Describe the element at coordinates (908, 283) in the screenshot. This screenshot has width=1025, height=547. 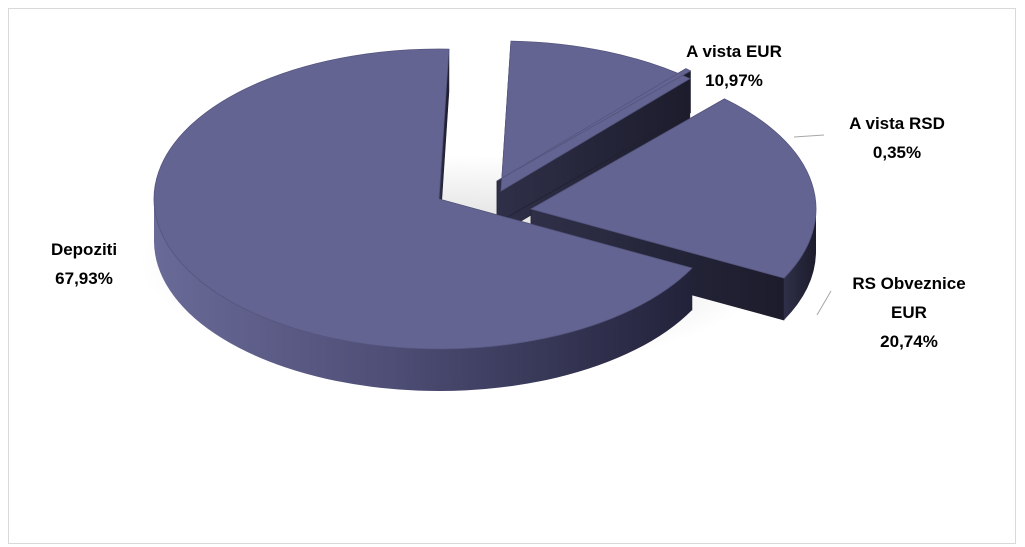
I see `data-label-line: RS Obveznice` at that location.